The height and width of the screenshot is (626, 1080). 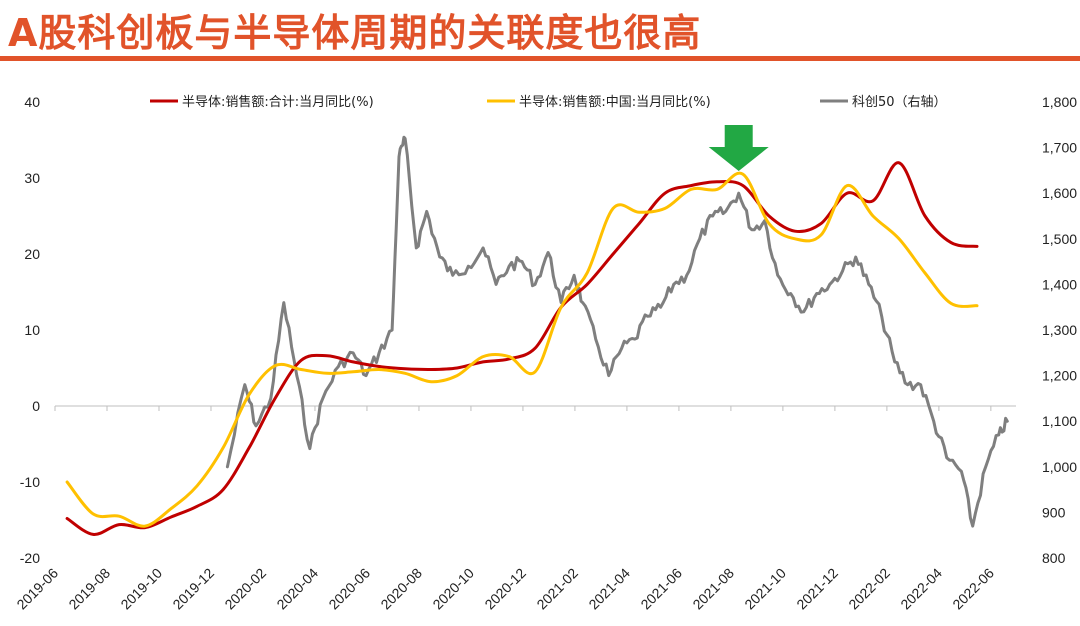 What do you see at coordinates (355, 33) in the screenshot?
I see `chart-title: A股科创板与半导体周期的关联度也很高` at bounding box center [355, 33].